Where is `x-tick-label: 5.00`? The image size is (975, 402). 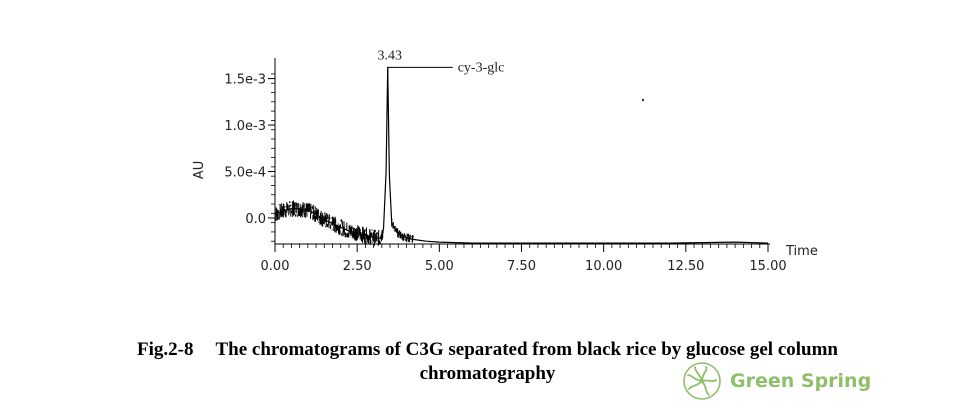
x-tick-label: 5.00 is located at coordinates (439, 266).